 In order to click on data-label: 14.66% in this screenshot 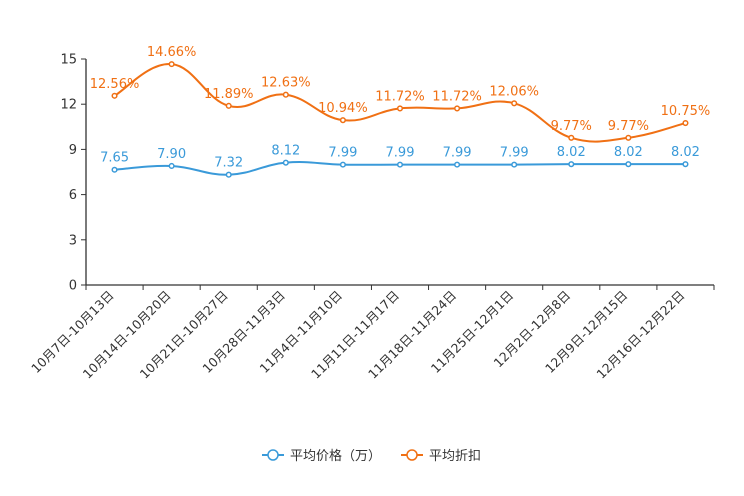, I will do `click(172, 52)`.